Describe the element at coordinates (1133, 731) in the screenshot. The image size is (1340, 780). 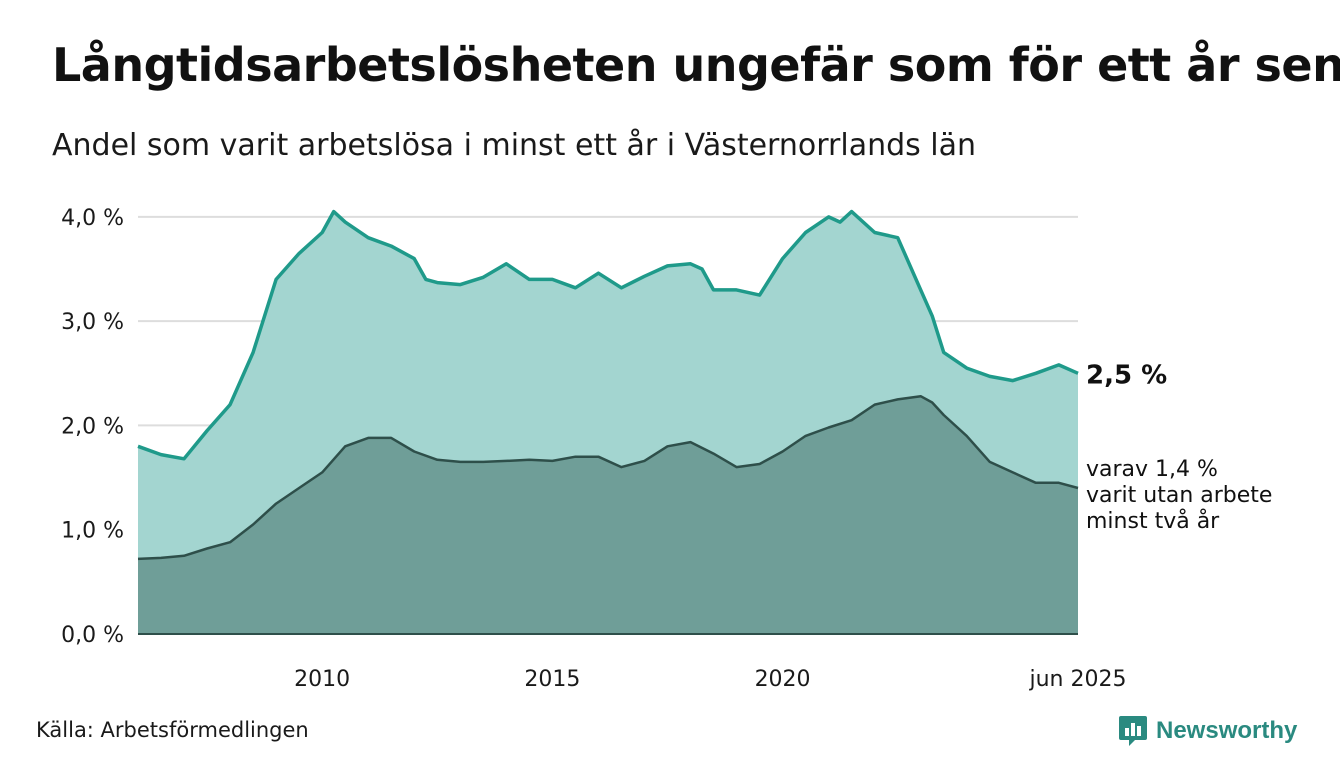
I see `chat-chart-icon` at that location.